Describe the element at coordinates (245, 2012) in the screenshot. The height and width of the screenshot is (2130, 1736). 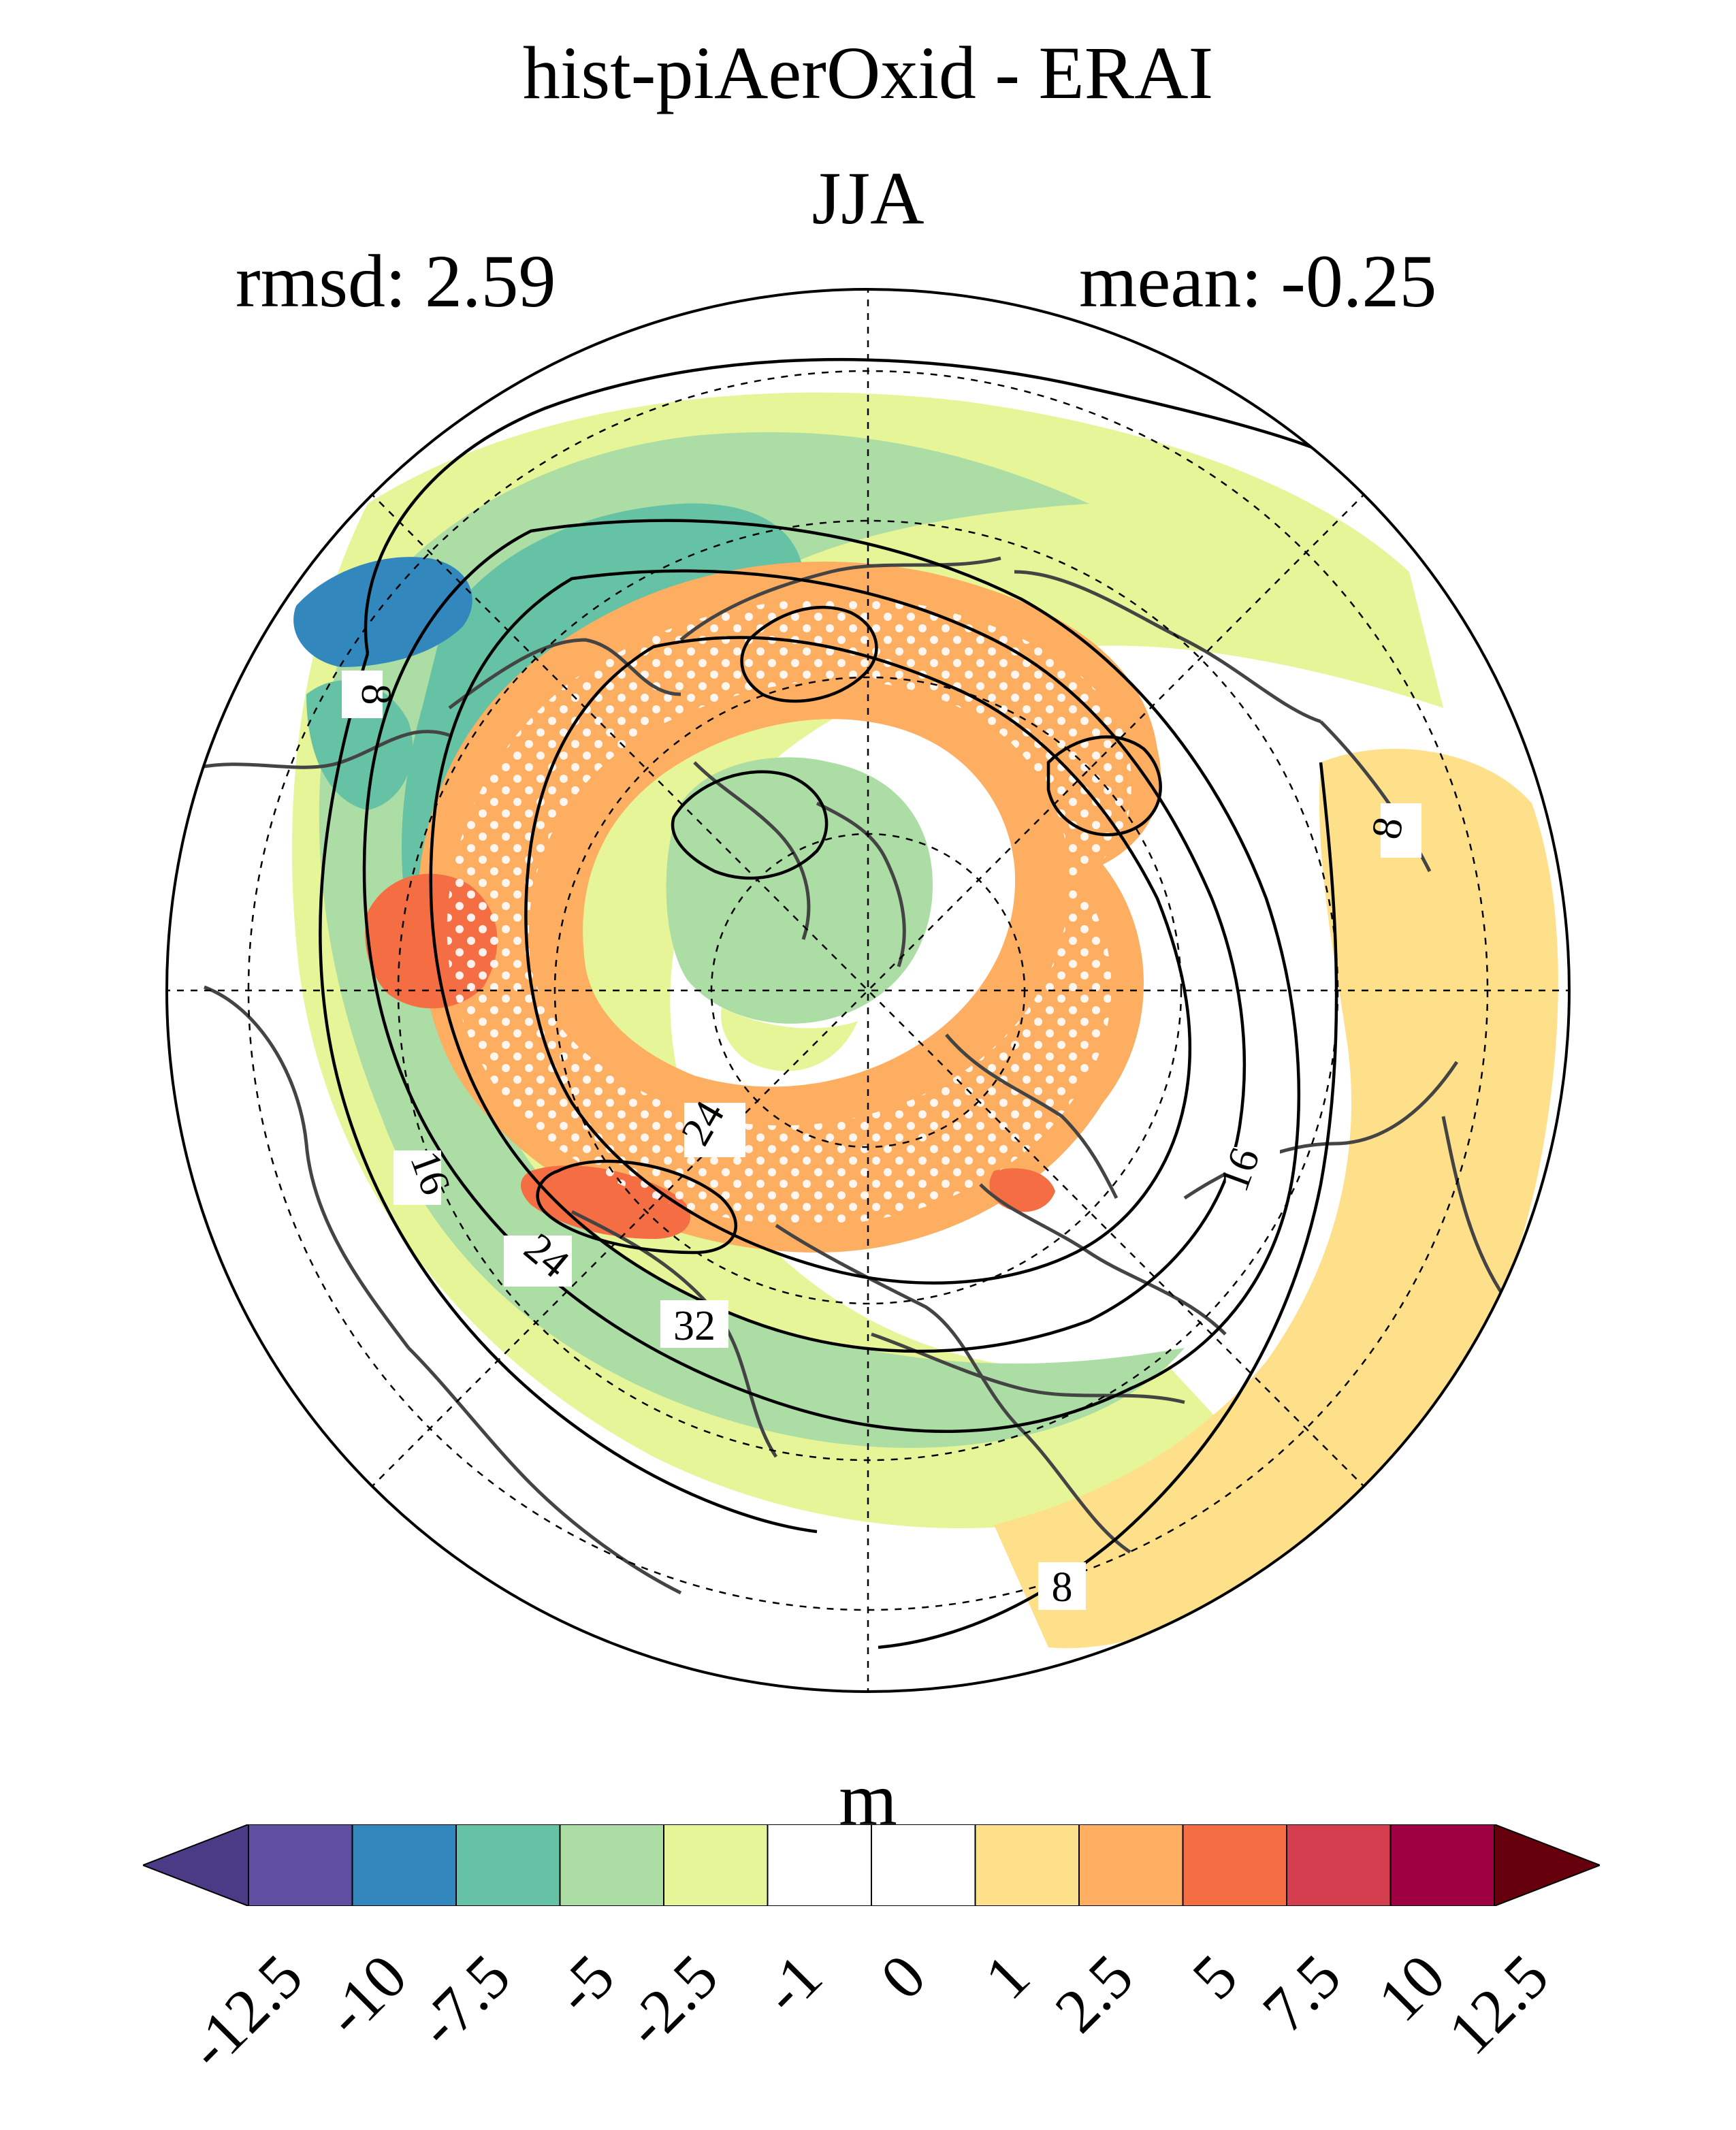
I see `colorbar-tick-label: -12.5` at that location.